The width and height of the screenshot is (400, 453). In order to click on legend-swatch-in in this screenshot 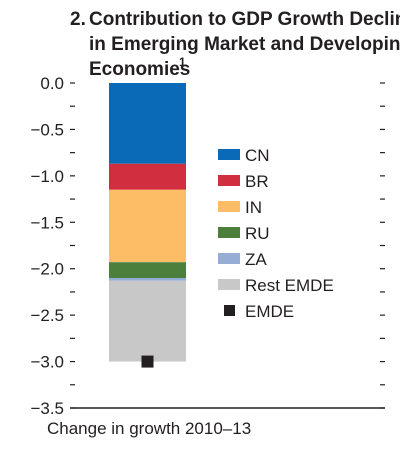, I will do `click(229, 206)`.